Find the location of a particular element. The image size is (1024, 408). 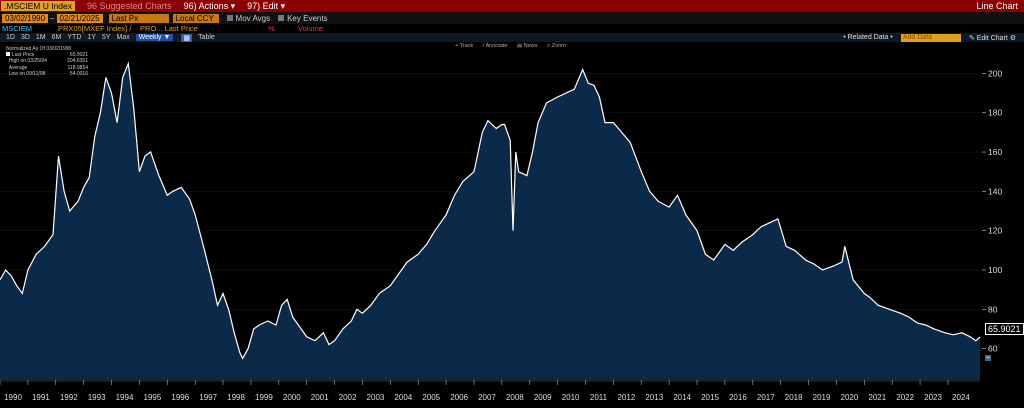

edit-chart-button: ✎ Edit Chart ⚙ is located at coordinates (992, 38).